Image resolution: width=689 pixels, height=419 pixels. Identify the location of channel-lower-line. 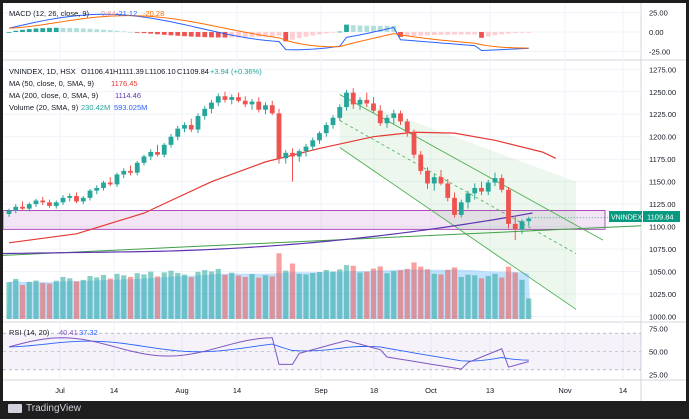
(458, 228).